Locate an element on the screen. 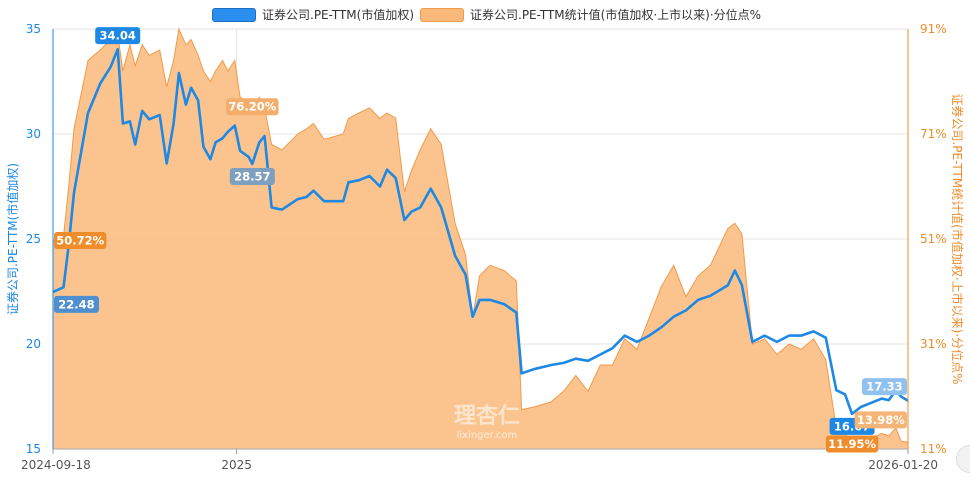  legend-item-percentile: 证券公司.PE-TTM统计值(市值加权·上市以来)·分位点% is located at coordinates (590, 14).